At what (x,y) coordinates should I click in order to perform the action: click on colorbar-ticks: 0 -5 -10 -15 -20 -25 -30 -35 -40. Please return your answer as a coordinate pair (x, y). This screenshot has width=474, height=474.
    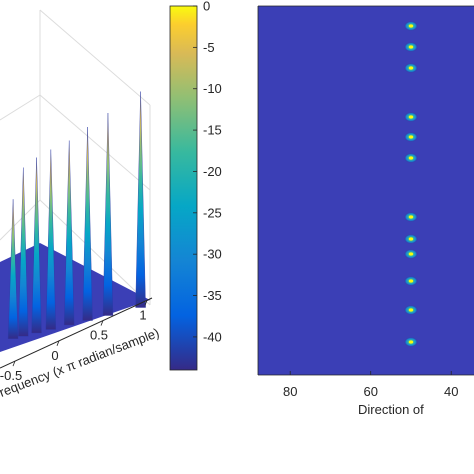
    Looking at the image, I should click on (207, 172).